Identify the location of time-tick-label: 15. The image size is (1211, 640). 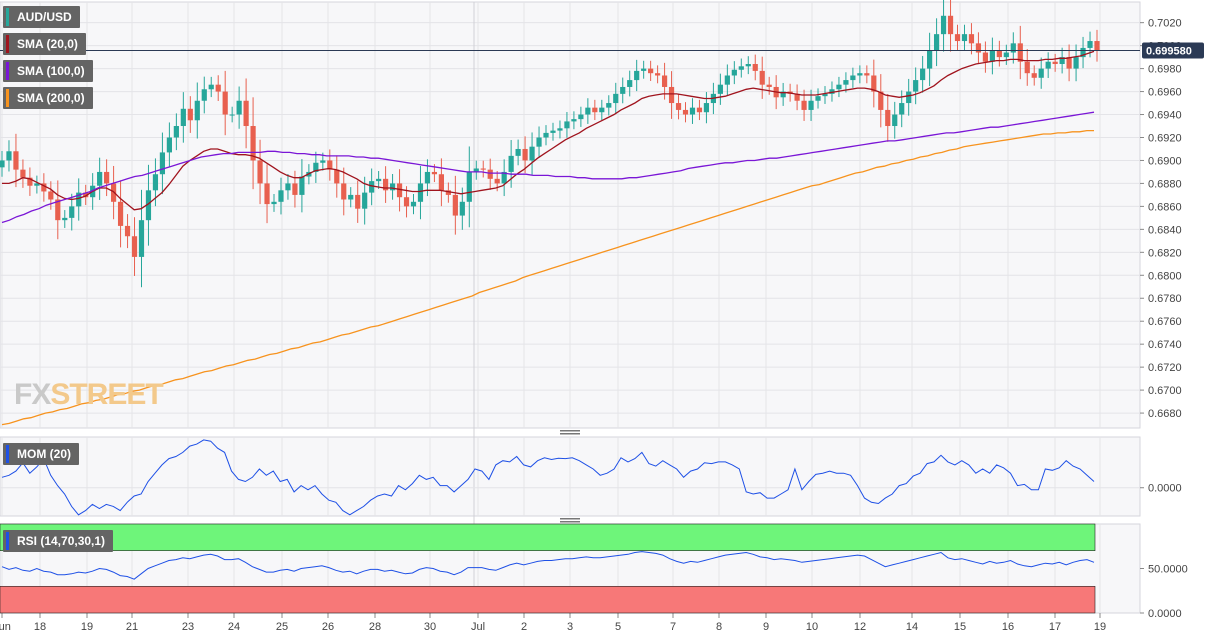
(960, 627).